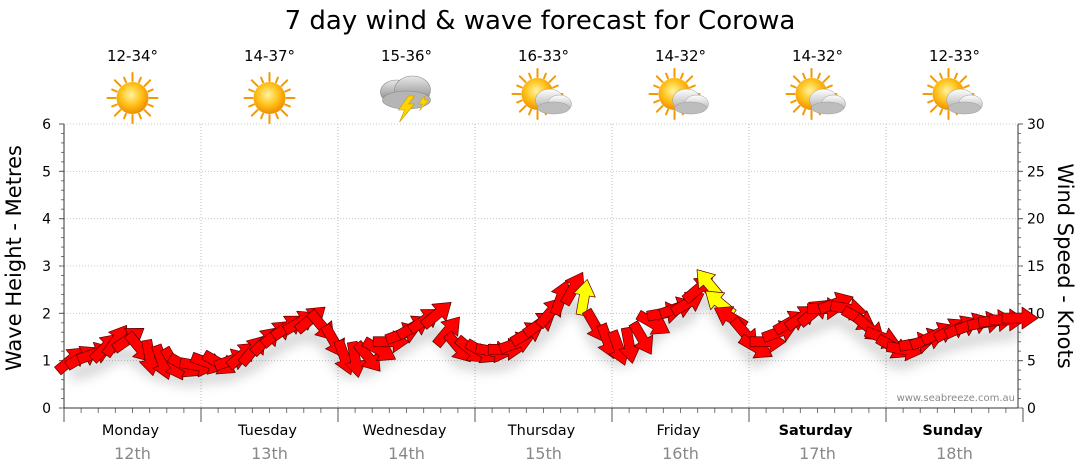 The image size is (1080, 475). I want to click on y-tick-left: 5, so click(46, 172).